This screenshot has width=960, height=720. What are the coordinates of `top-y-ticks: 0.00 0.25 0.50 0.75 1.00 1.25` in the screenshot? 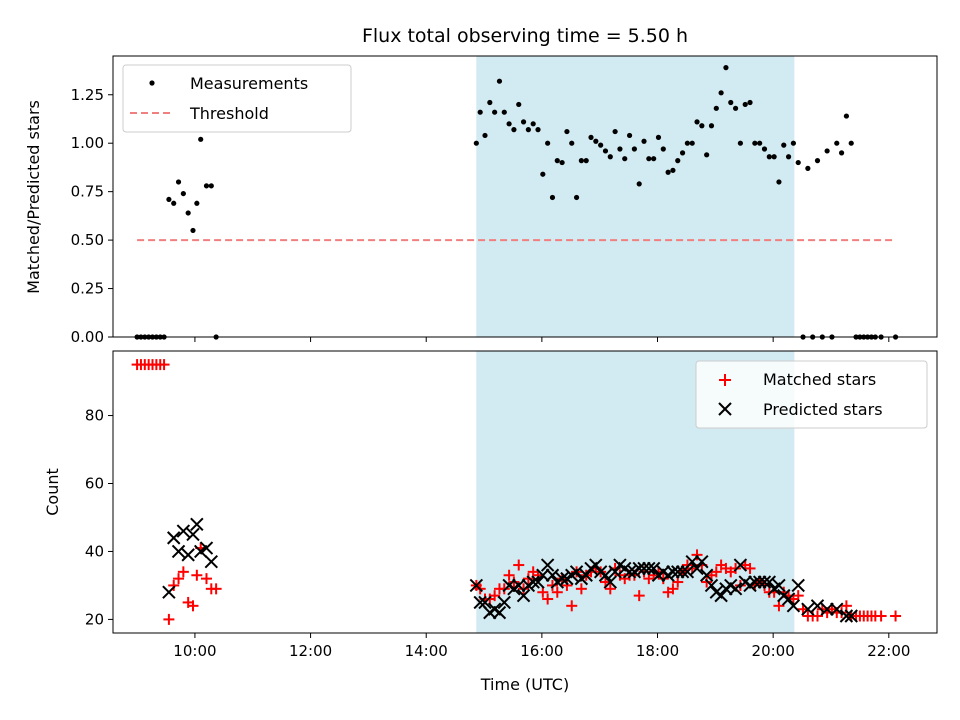 It's located at (92, 216).